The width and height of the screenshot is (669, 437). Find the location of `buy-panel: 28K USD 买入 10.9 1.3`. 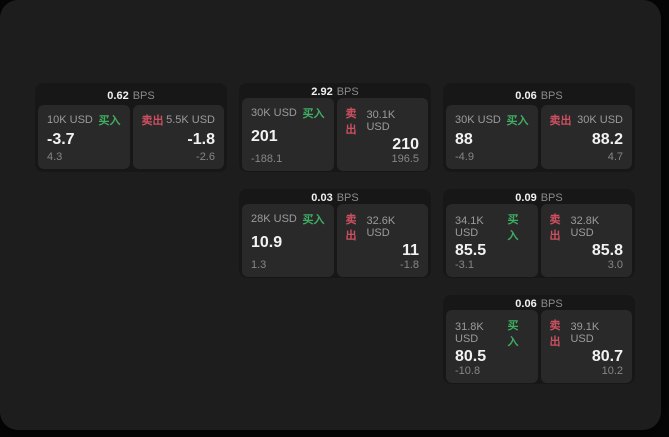

buy-panel: 28K USD 买入 10.9 1.3 is located at coordinates (288, 240).